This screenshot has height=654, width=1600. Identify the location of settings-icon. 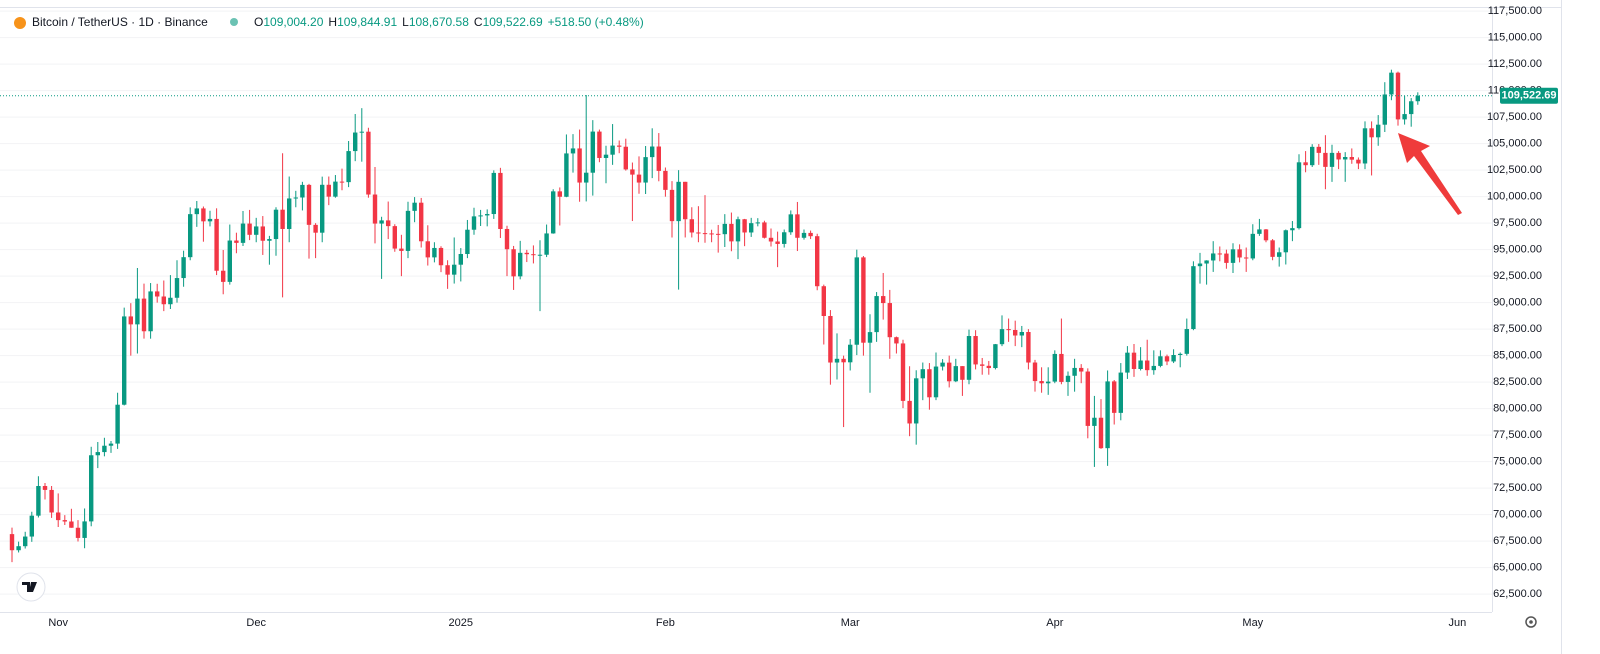
(1531, 622).